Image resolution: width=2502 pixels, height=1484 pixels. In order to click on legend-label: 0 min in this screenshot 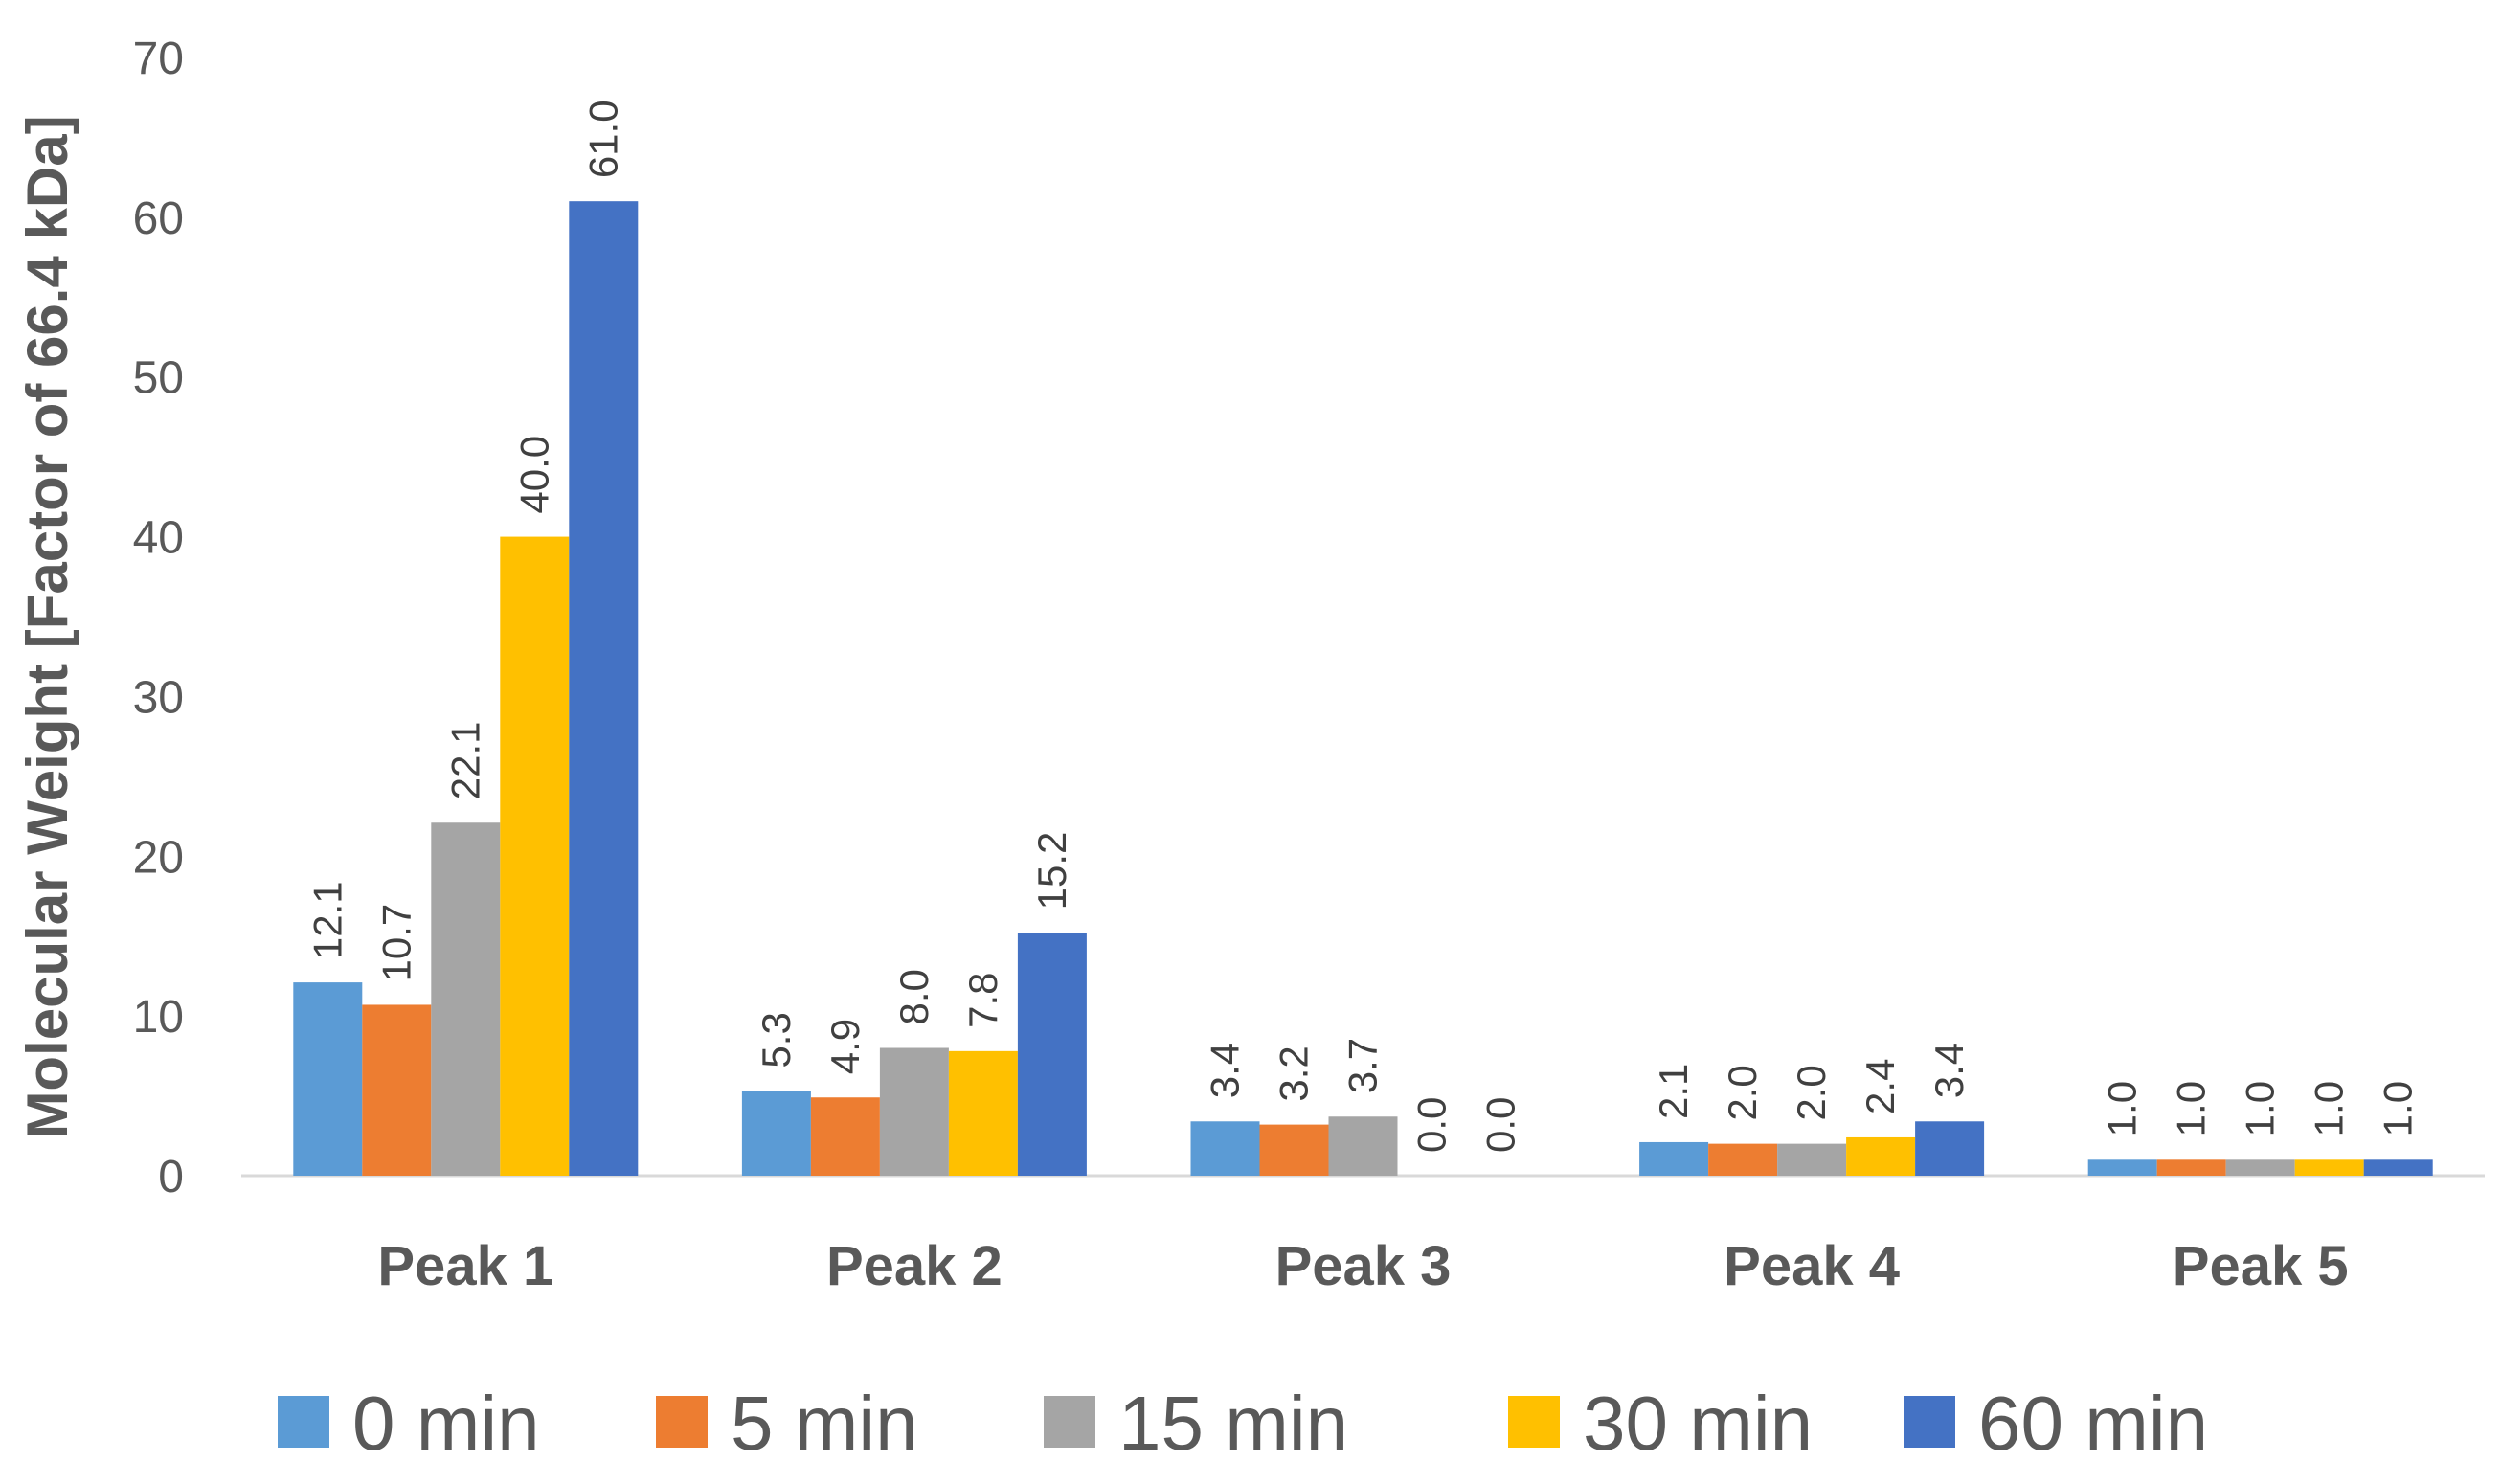, I will do `click(446, 1423)`.